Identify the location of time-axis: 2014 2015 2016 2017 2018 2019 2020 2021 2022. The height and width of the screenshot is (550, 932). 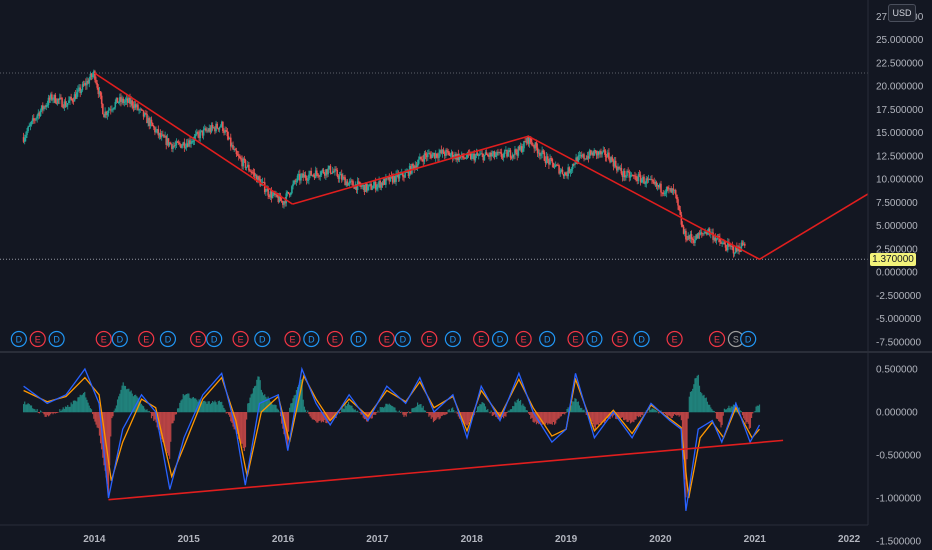
(471, 539).